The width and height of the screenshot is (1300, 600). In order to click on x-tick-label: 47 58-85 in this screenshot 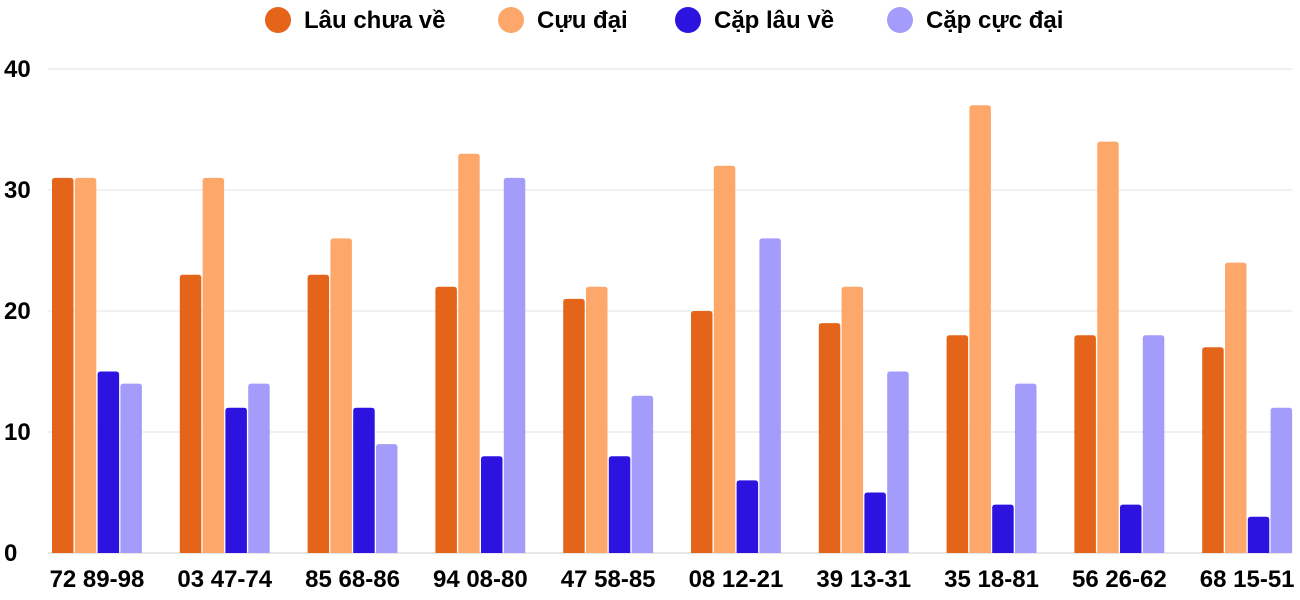, I will do `click(608, 579)`.